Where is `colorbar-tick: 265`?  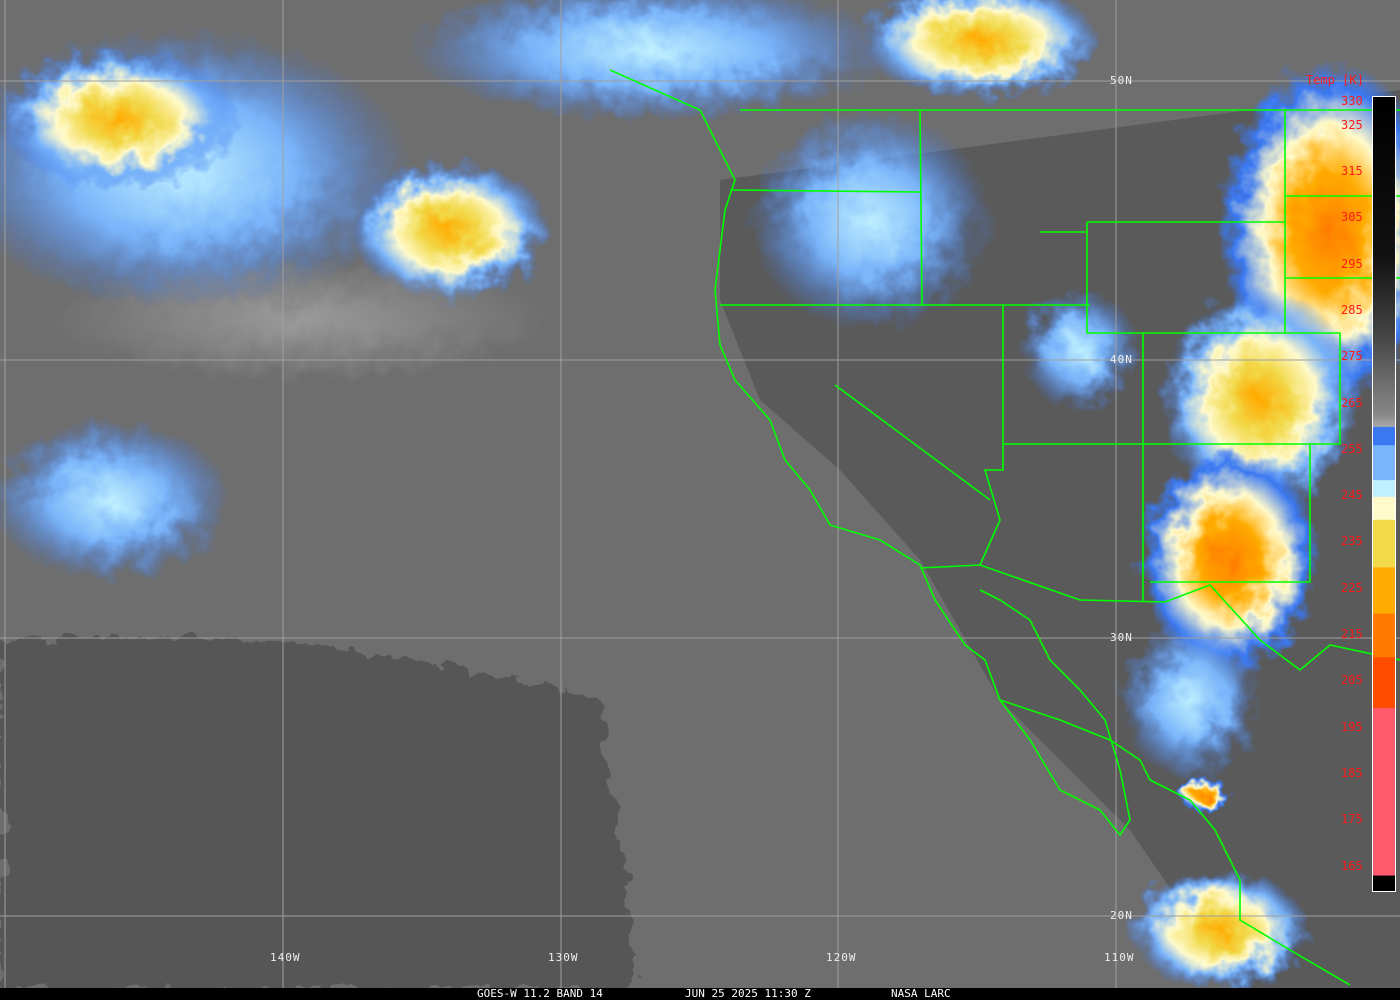
colorbar-tick: 265 is located at coordinates (1352, 402).